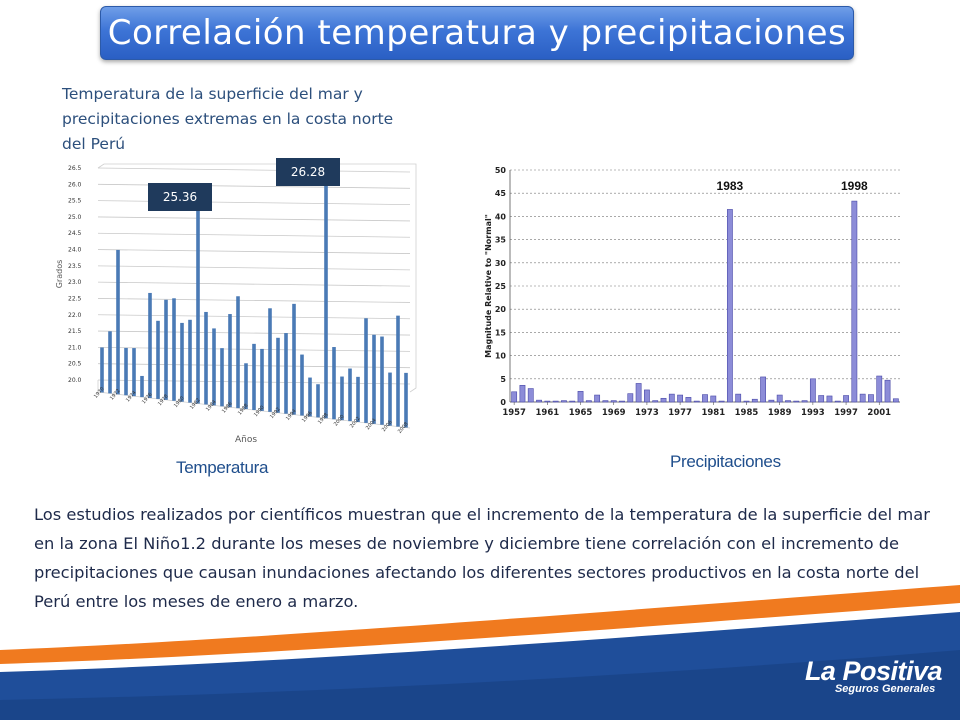 The height and width of the screenshot is (720, 960). I want to click on y-tick-label: 24.0, so click(75, 250).